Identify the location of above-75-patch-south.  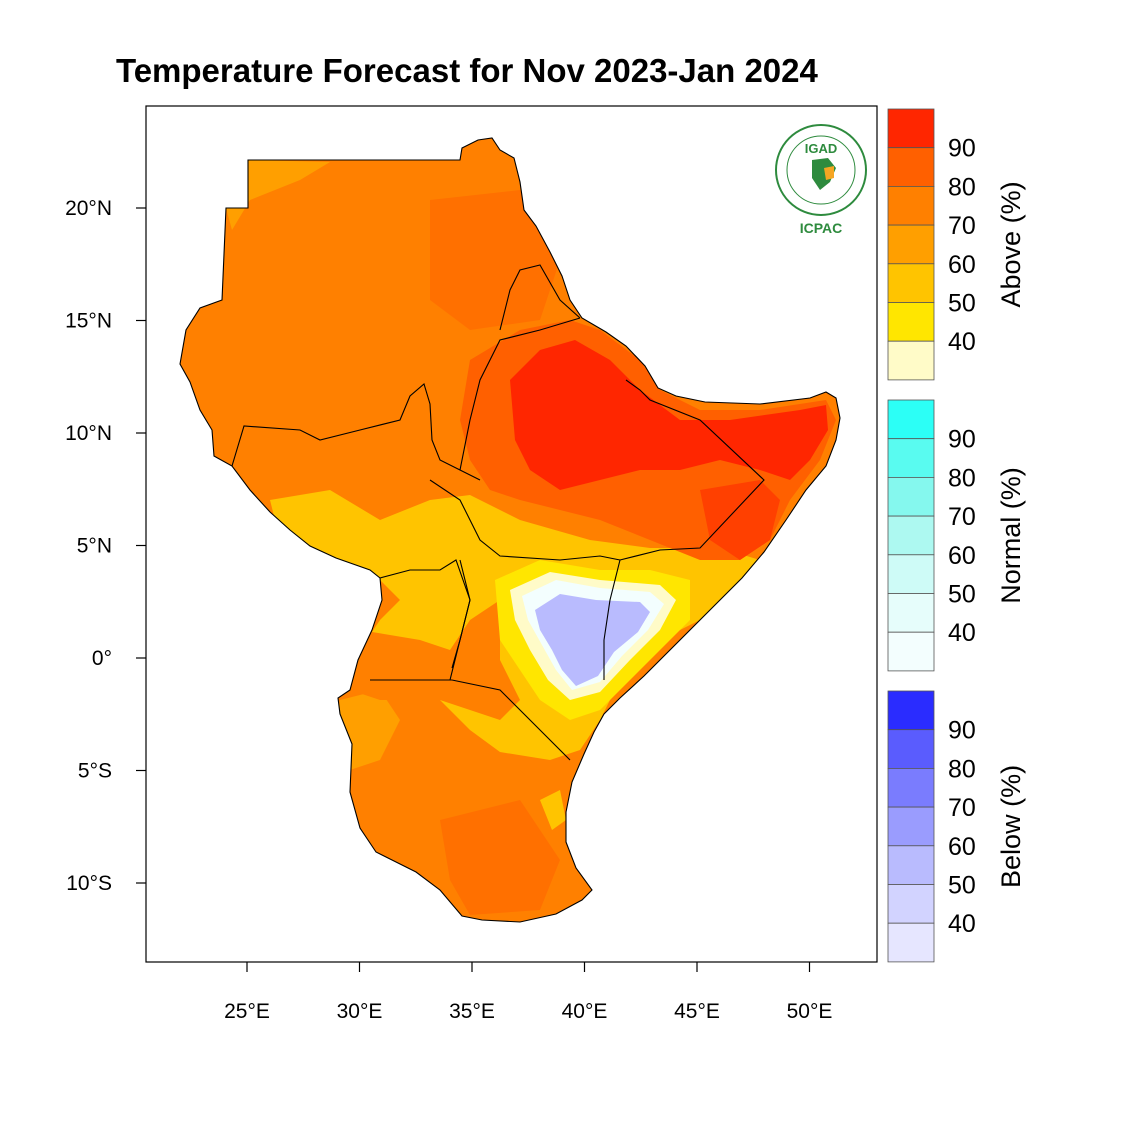
(500, 857).